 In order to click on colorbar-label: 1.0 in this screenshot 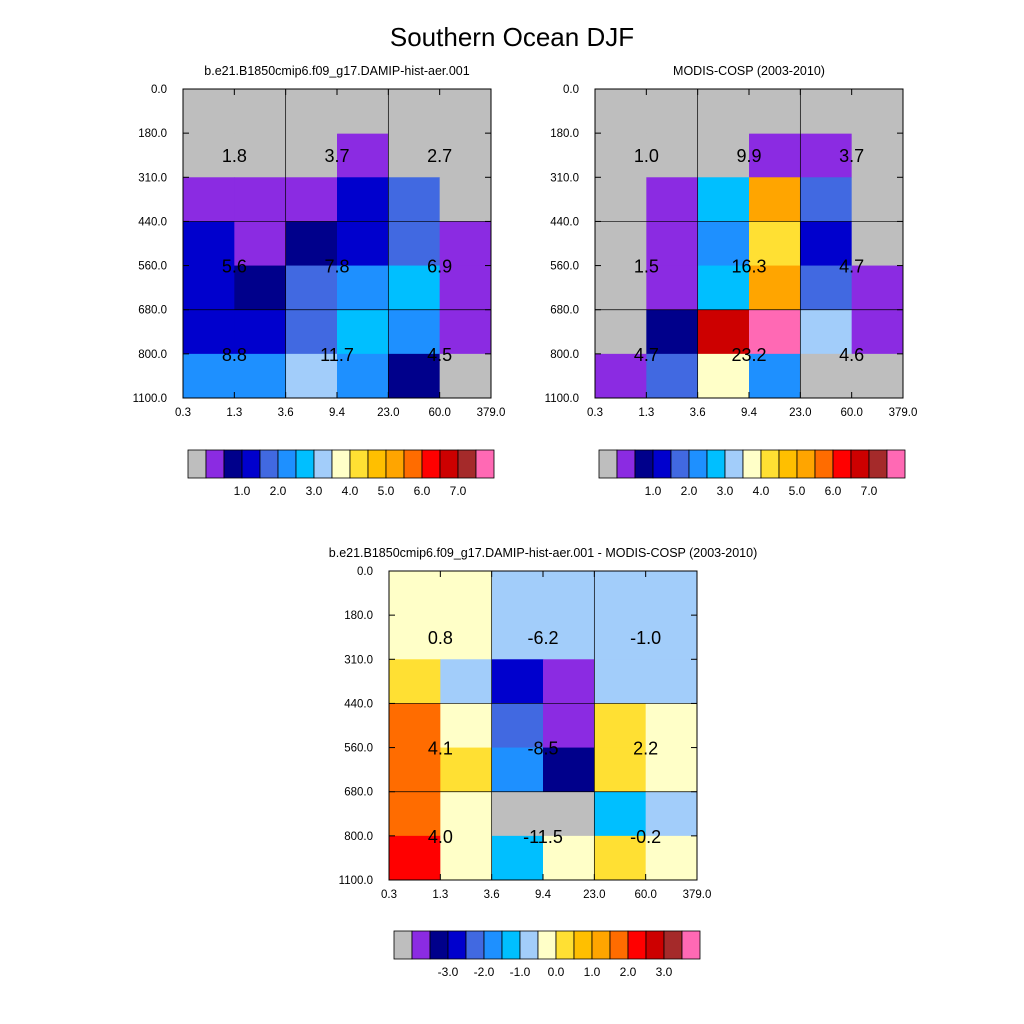, I will do `click(653, 491)`.